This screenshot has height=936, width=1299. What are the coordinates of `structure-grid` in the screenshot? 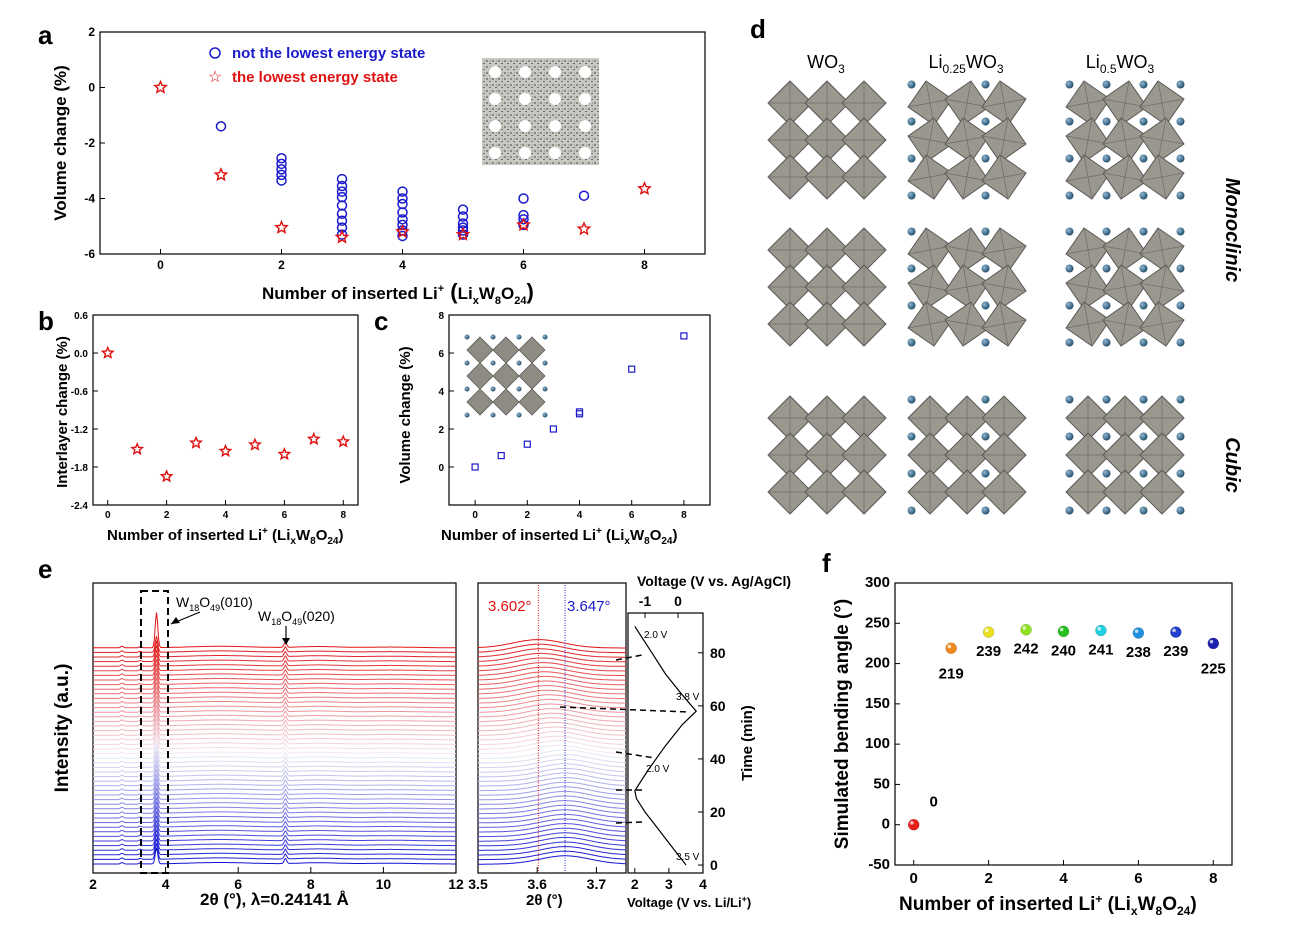 It's located at (967, 287).